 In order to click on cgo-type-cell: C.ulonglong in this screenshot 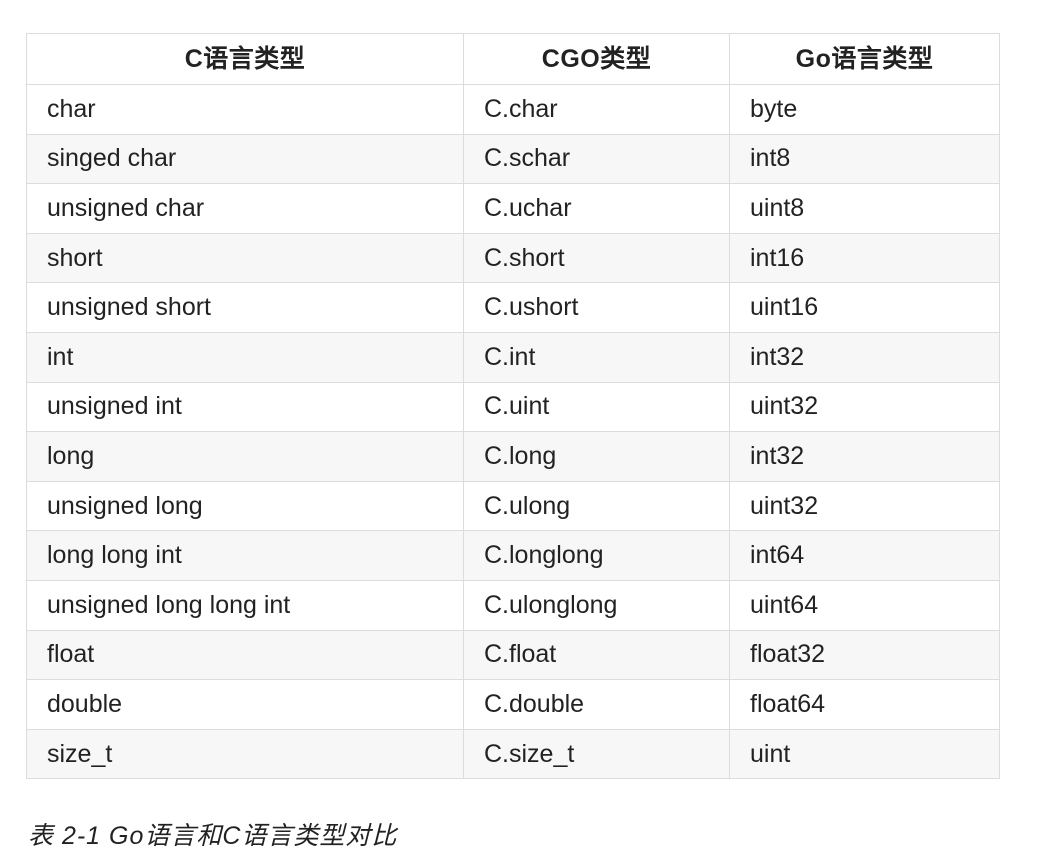, I will do `click(596, 605)`.